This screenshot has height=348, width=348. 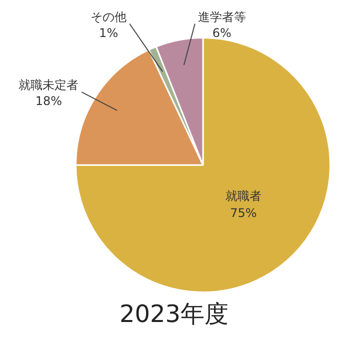 What do you see at coordinates (108, 17) in the screenshot?
I see `slice-label: その他` at bounding box center [108, 17].